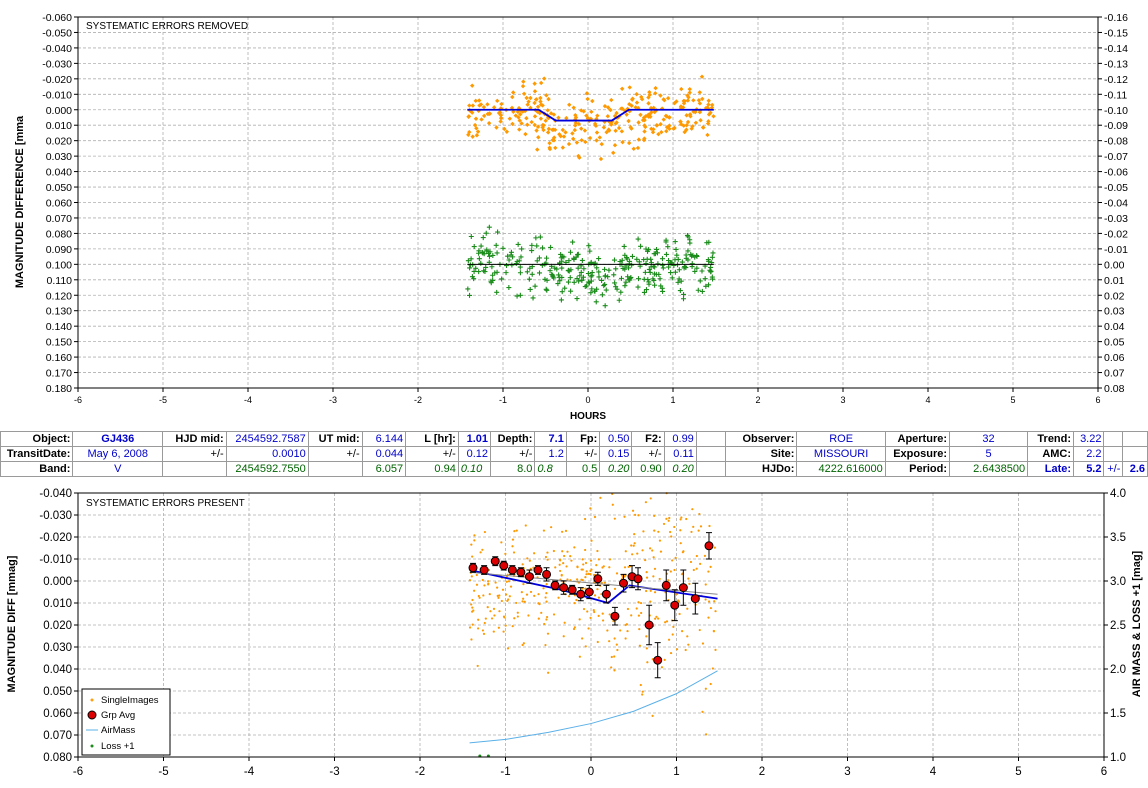 This screenshot has height=788, width=1148. I want to click on y-tick-label: 0.100, so click(59, 265).